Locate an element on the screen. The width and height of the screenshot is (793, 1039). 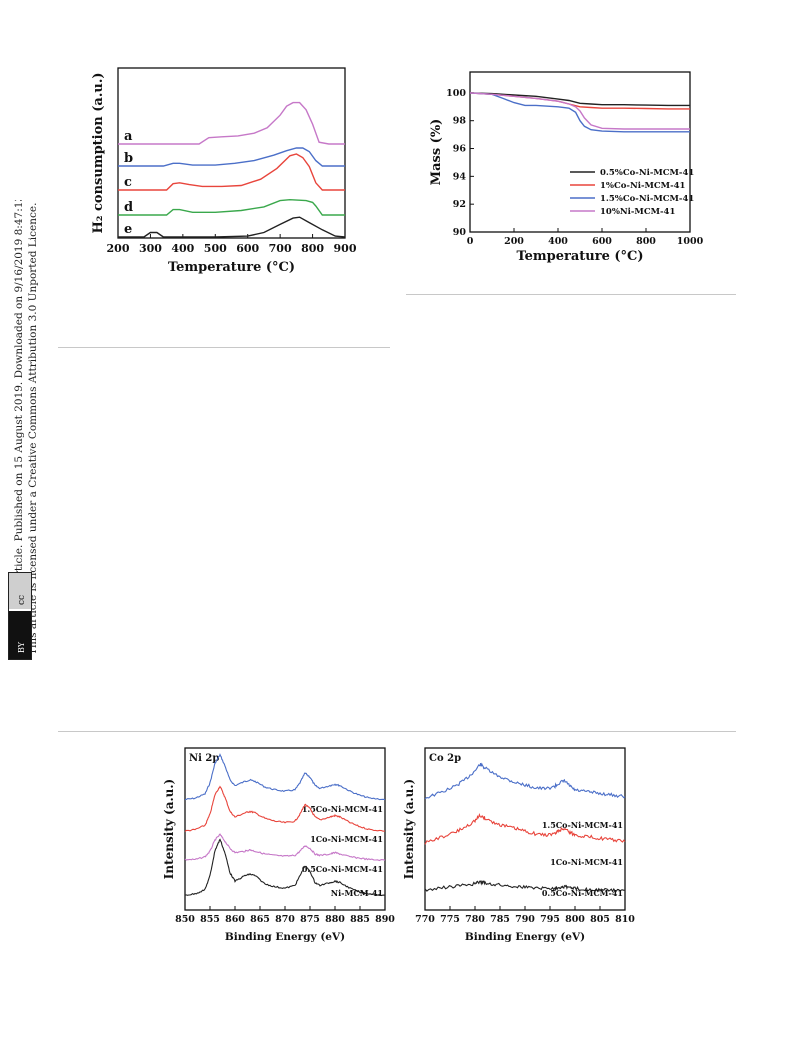
x-tick-label: 850 is located at coordinates (185, 919).